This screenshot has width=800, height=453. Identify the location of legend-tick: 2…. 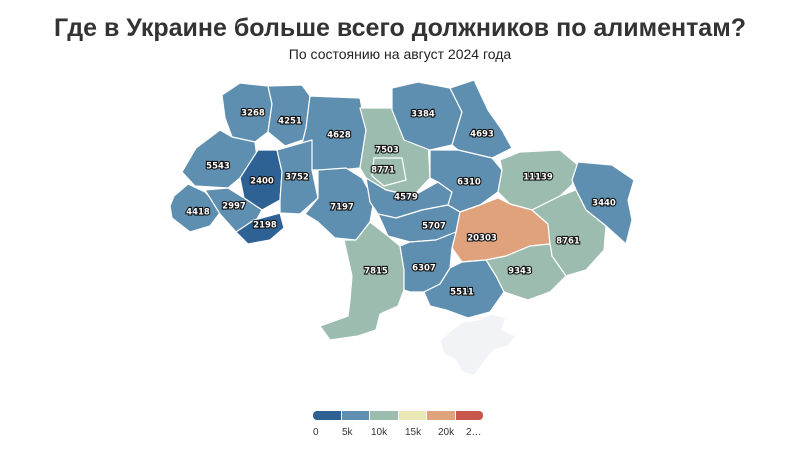
(474, 432).